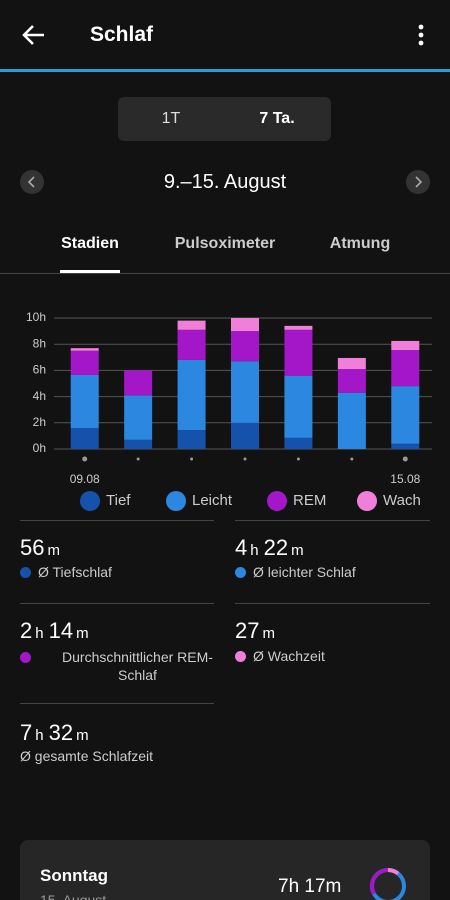  I want to click on y-tick-label: 8h, so click(39, 343).